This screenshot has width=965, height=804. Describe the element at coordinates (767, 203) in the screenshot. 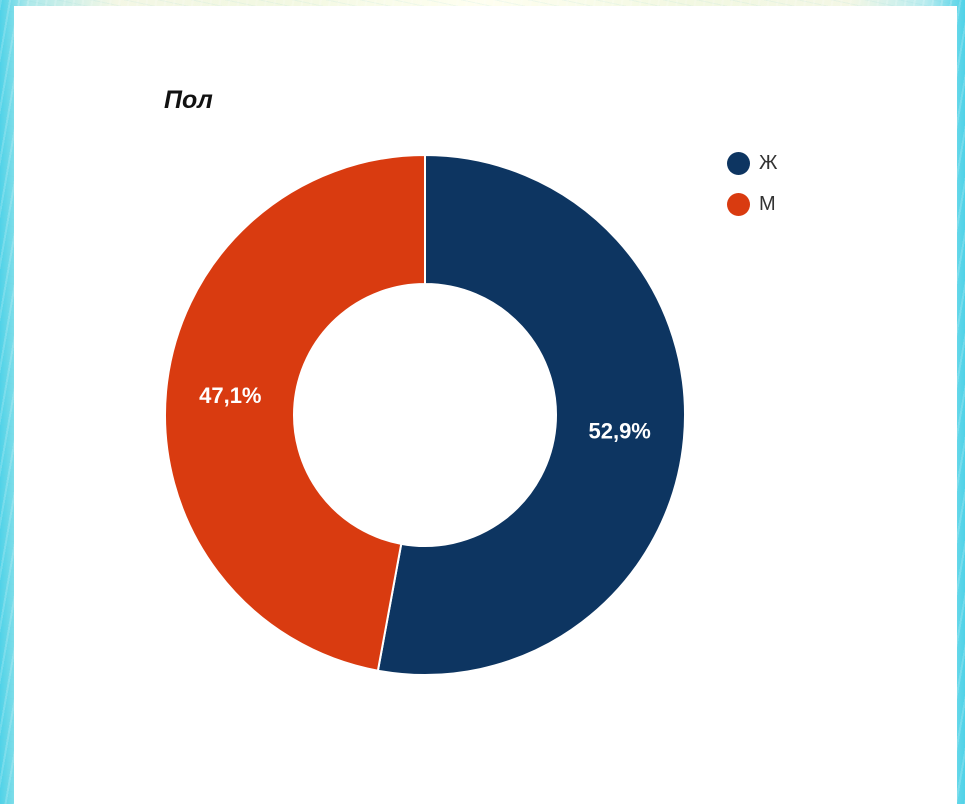

I see `legend-label-m: М` at that location.